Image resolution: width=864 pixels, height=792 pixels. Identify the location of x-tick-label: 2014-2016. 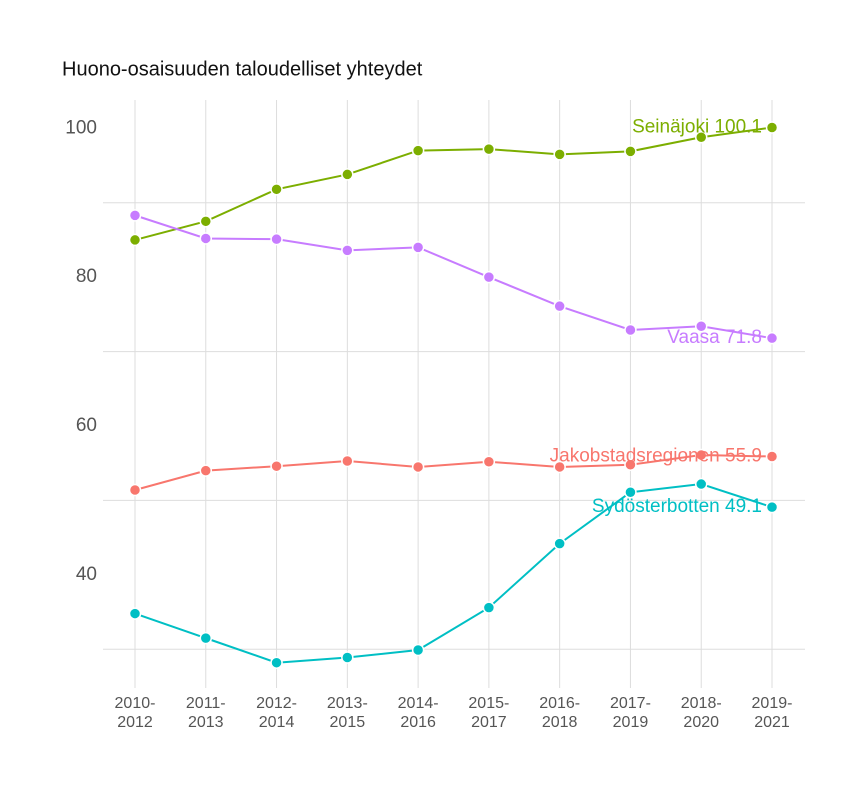
(418, 713).